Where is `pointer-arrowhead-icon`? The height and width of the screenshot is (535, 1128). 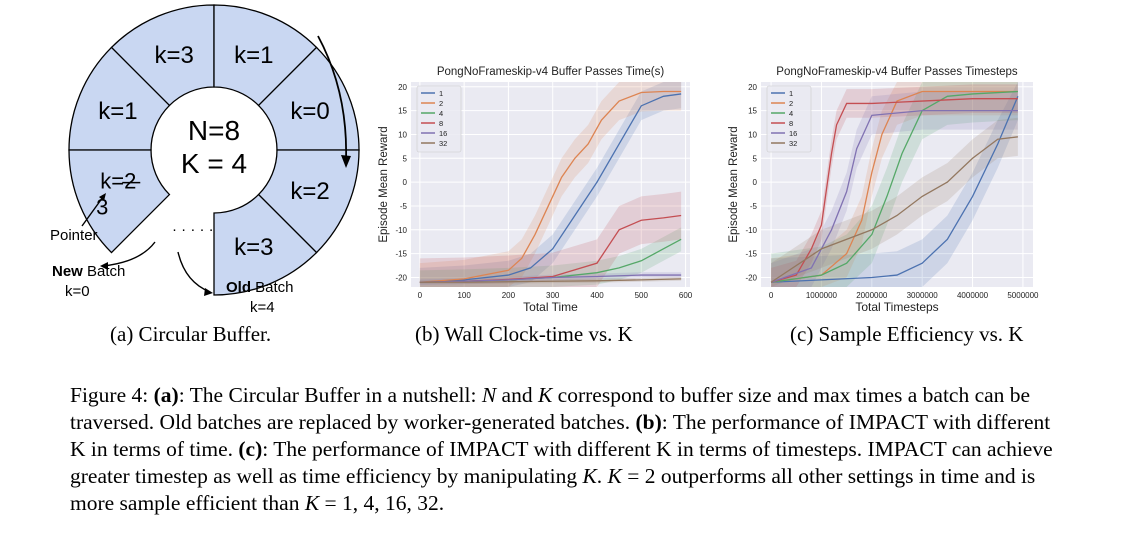
pointer-arrowhead-icon is located at coordinates (102, 197).